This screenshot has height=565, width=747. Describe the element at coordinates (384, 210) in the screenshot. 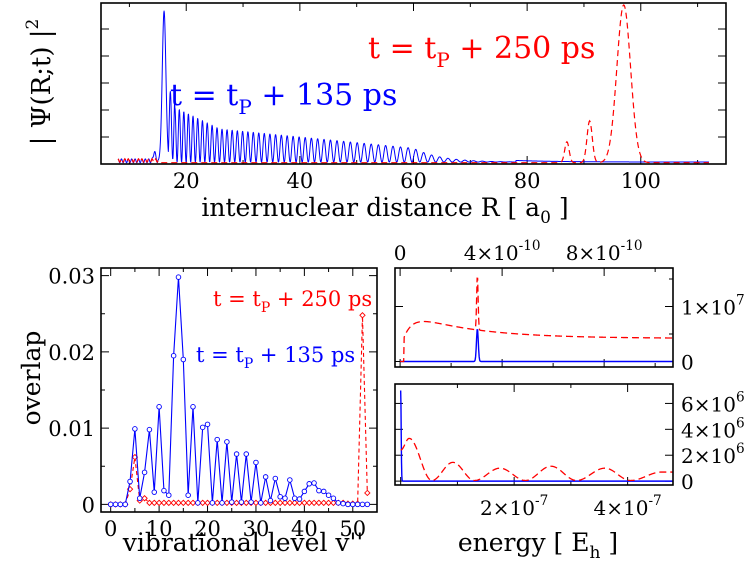

I see `density-x-label: internuclear distance R [ a0 ]` at that location.